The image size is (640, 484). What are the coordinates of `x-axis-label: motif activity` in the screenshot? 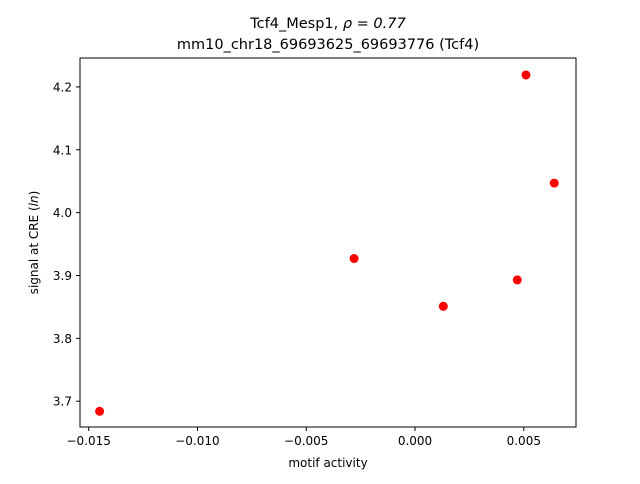 It's located at (327, 463).